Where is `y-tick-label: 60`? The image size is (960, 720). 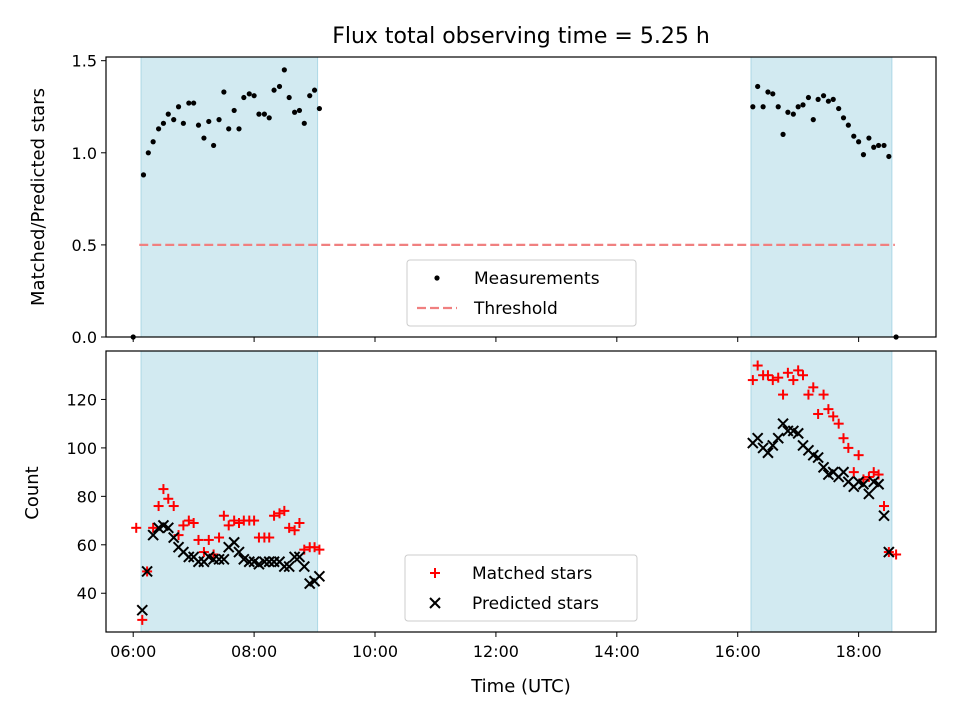 y-tick-label: 60 is located at coordinates (87, 545).